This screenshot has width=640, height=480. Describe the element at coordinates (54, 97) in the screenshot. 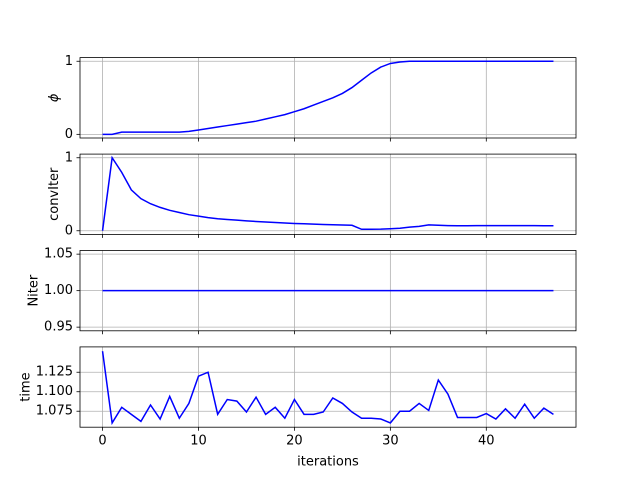

I see `y-axis-label: ϕ` at that location.